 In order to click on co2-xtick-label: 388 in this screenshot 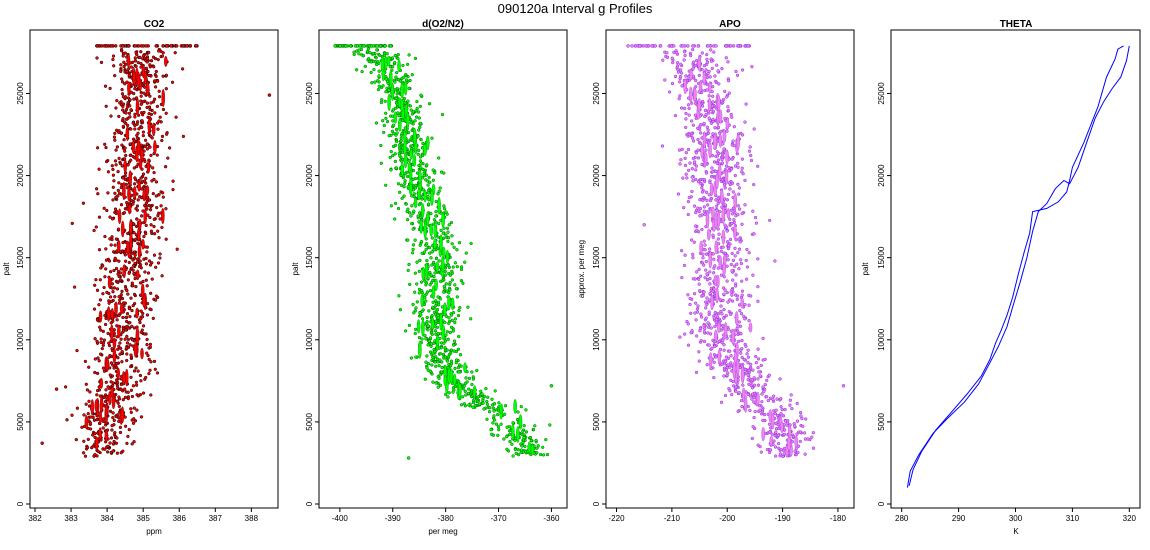, I will do `click(252, 518)`.